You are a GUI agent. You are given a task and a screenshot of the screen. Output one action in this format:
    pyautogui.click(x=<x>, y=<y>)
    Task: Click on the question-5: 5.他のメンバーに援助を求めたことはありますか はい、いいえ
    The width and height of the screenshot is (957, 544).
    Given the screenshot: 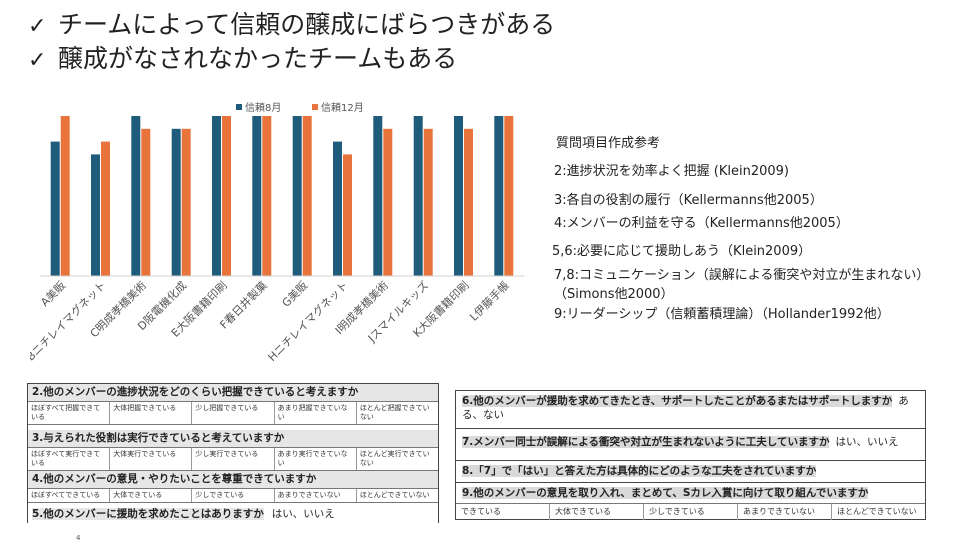 What is the action you would take?
    pyautogui.click(x=233, y=514)
    